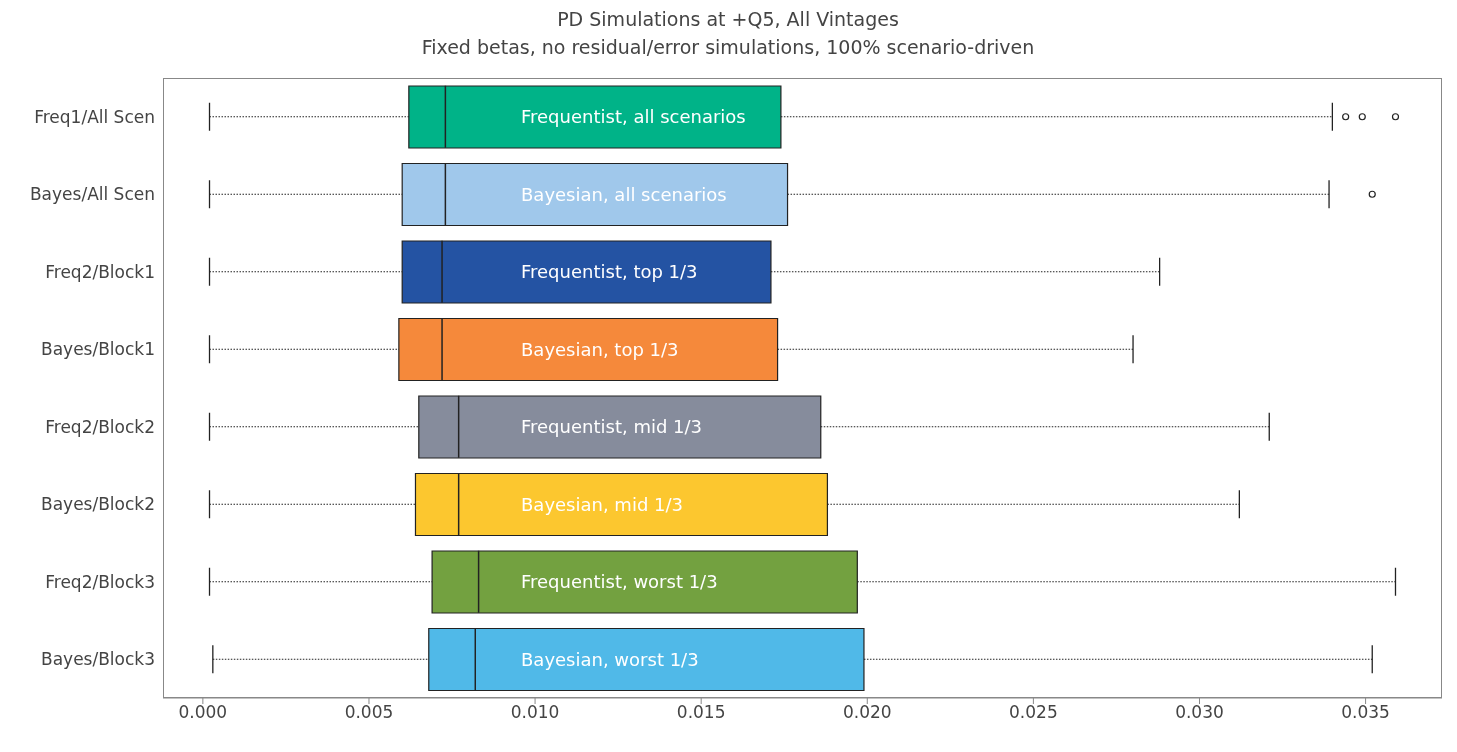  What do you see at coordinates (1033, 712) in the screenshot?
I see `x-tick-label: 0.025` at bounding box center [1033, 712].